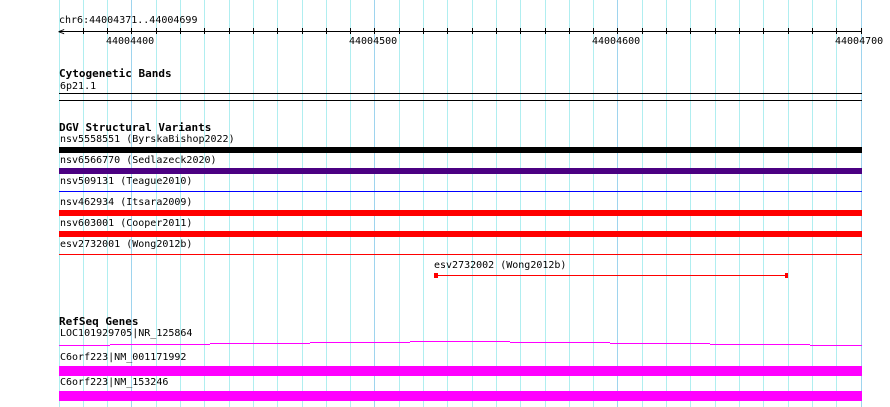 This screenshot has height=407, width=890. I want to click on band-label: 6p21.1, so click(78, 86).